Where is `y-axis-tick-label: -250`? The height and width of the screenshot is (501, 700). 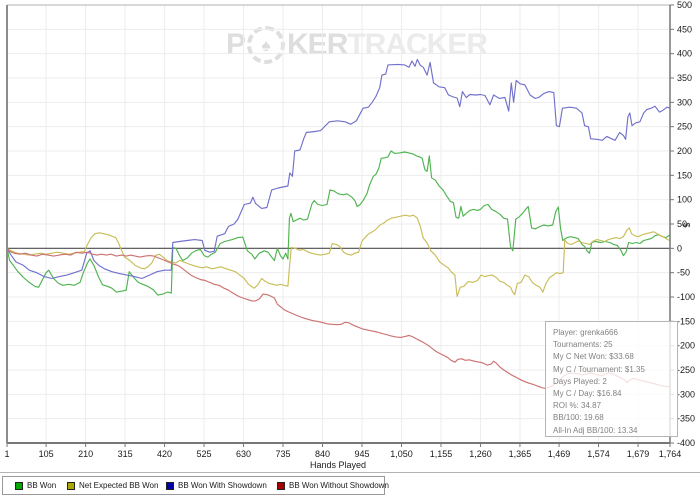
y-axis-tick-label: -250 is located at coordinates (686, 370).